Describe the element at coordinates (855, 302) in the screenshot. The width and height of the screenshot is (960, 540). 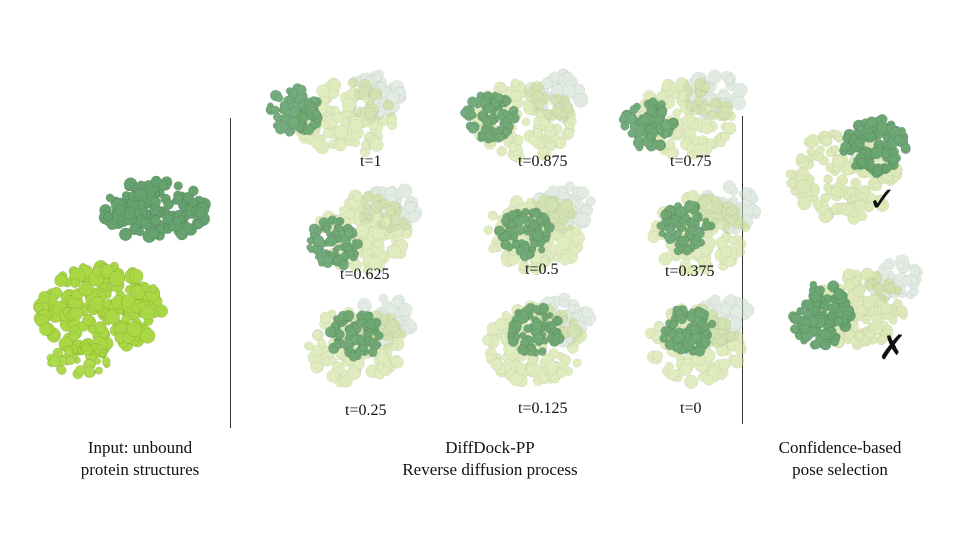
I see `rejected-pose` at that location.